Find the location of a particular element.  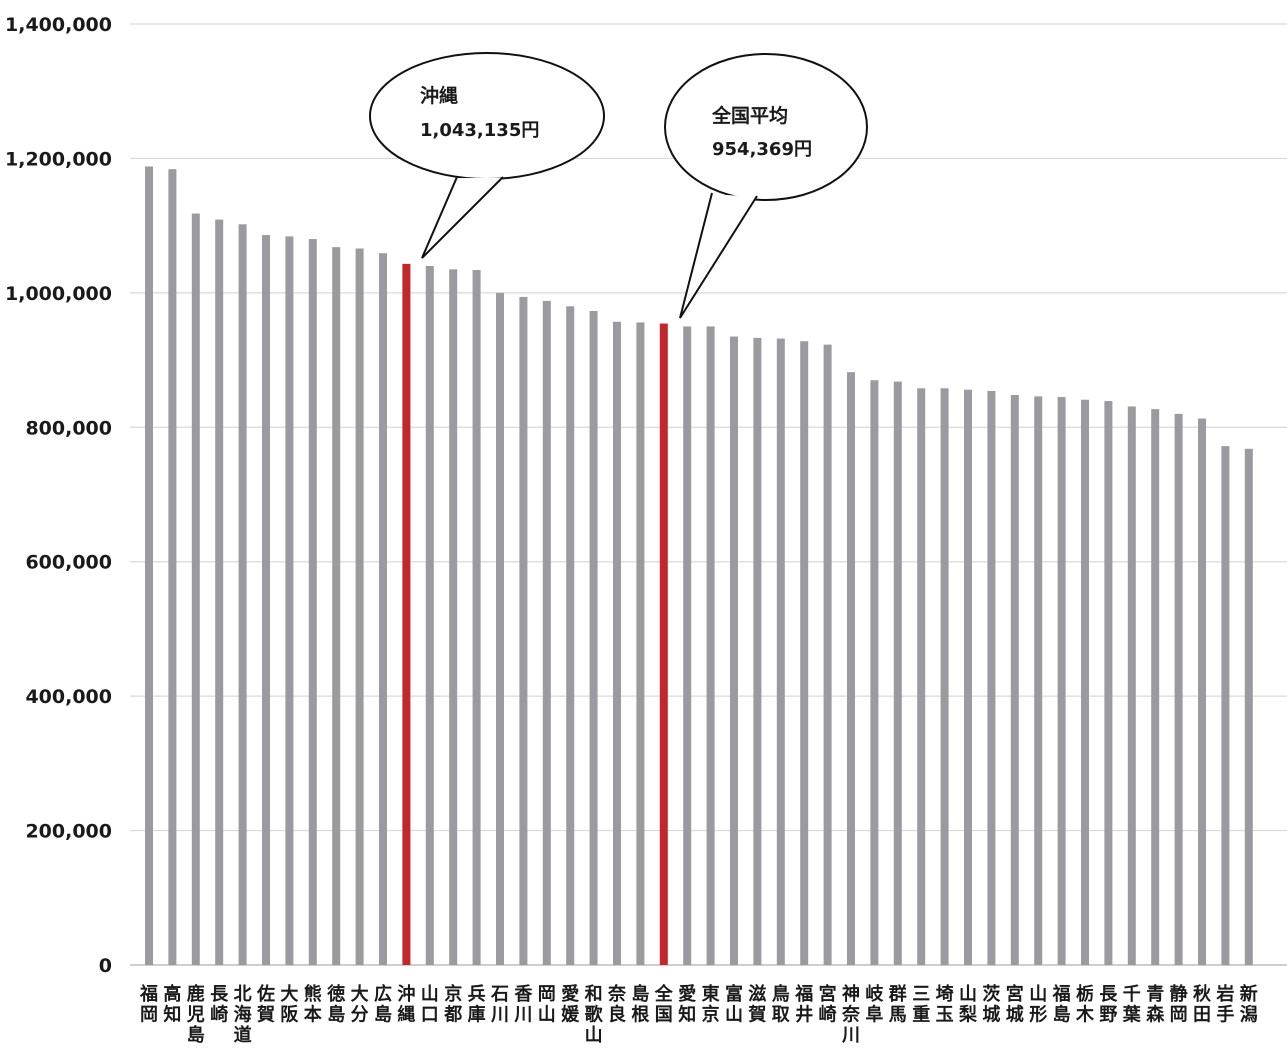

x-tick-label-新潟: 新潟 is located at coordinates (1249, 1004).